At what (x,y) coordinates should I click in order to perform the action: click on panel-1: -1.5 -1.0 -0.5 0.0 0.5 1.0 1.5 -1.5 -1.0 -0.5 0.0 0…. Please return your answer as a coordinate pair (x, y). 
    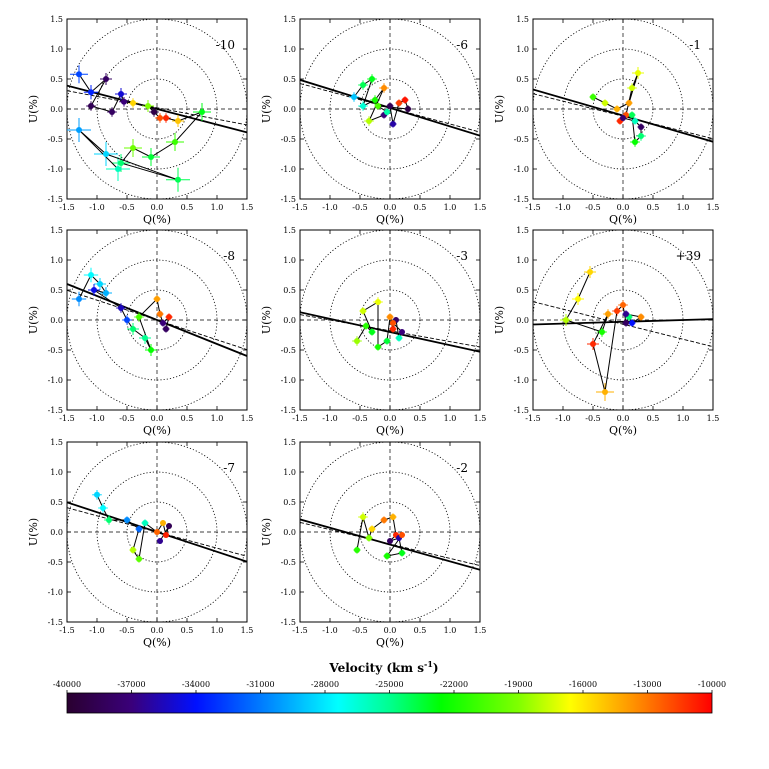
    Looking at the image, I should click on (140, 120).